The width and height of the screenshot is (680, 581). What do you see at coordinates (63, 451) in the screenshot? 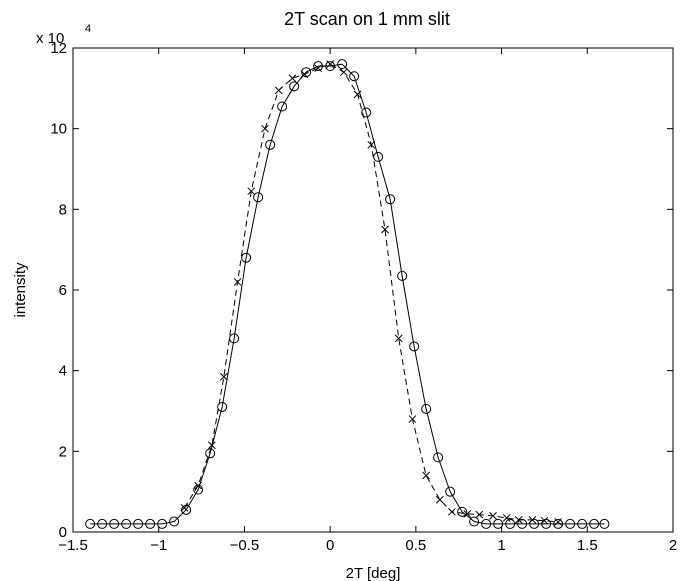
I see `y-tick-label: 2` at bounding box center [63, 451].